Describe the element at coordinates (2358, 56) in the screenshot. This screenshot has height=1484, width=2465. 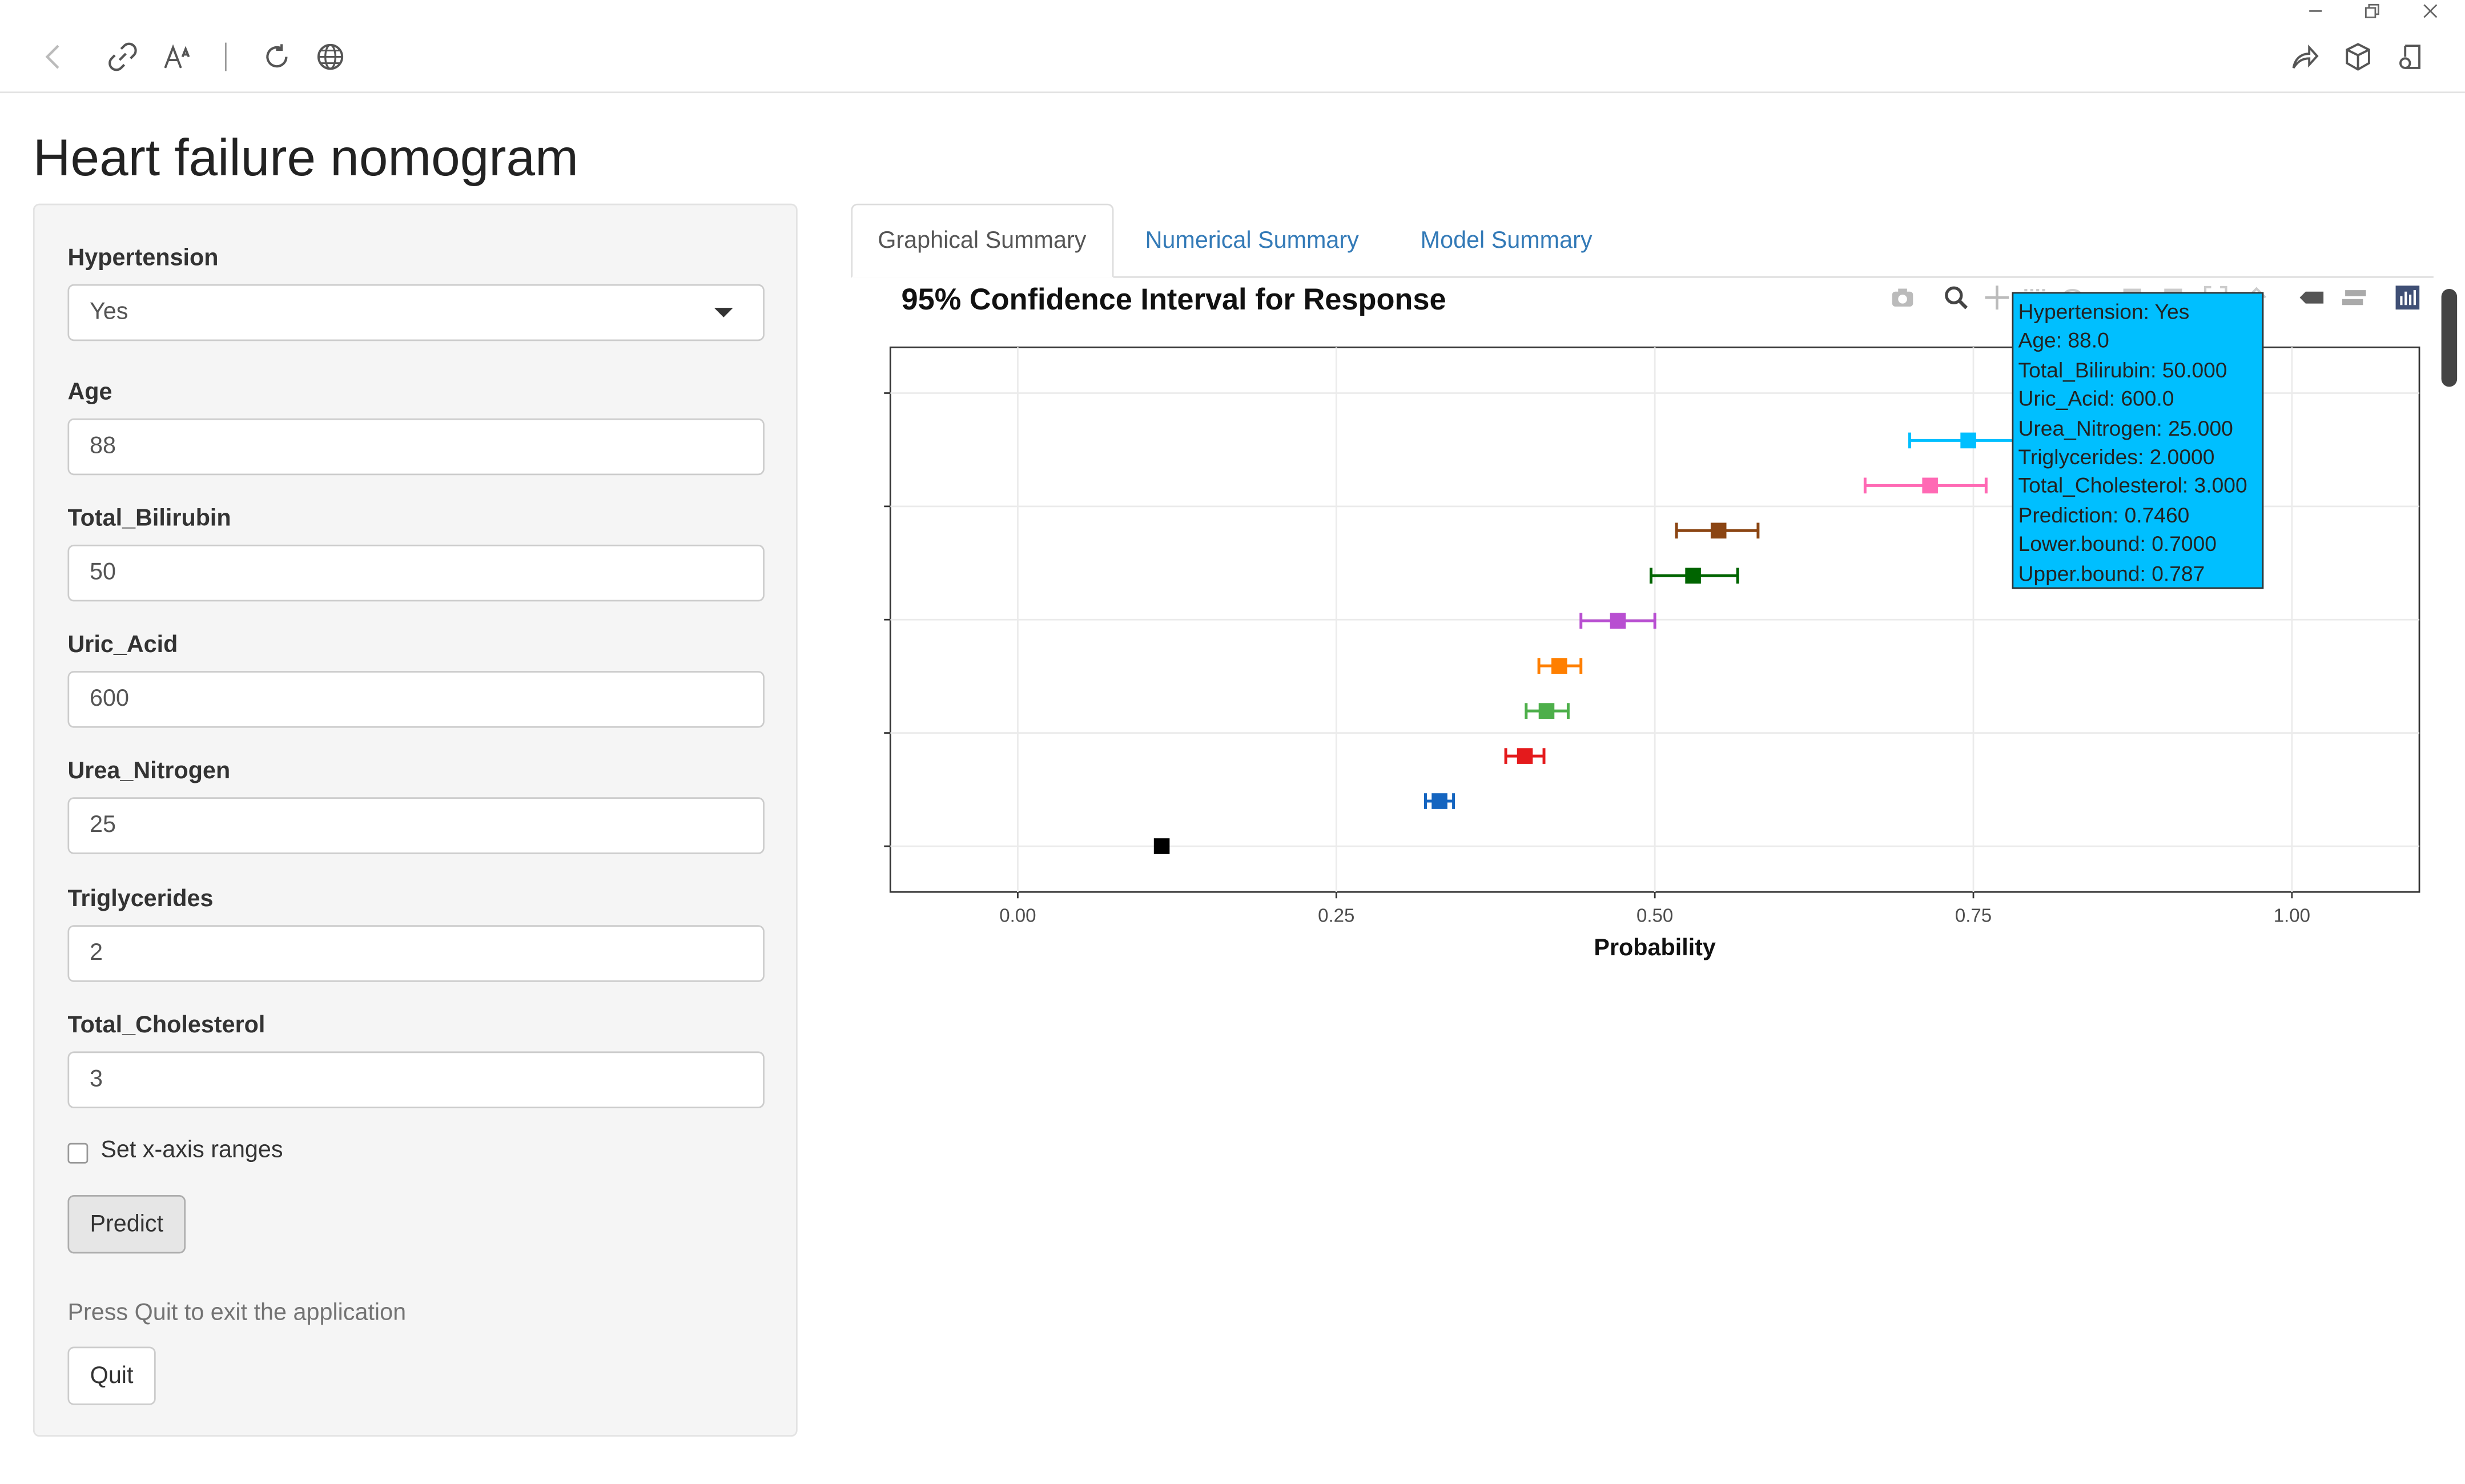
I see `extensions-icon` at that location.